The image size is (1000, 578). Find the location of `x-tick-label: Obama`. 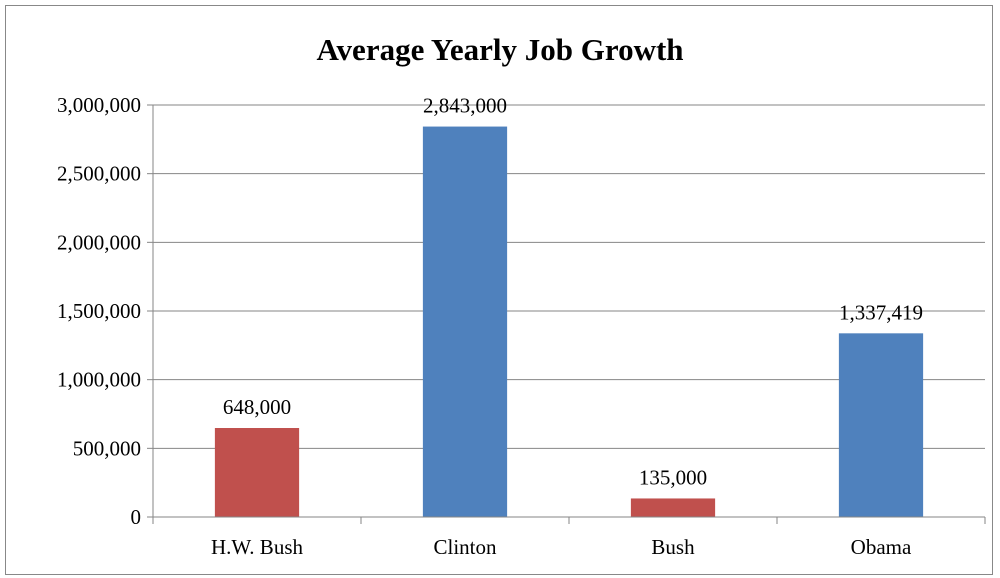

x-tick-label: Obama is located at coordinates (881, 547).